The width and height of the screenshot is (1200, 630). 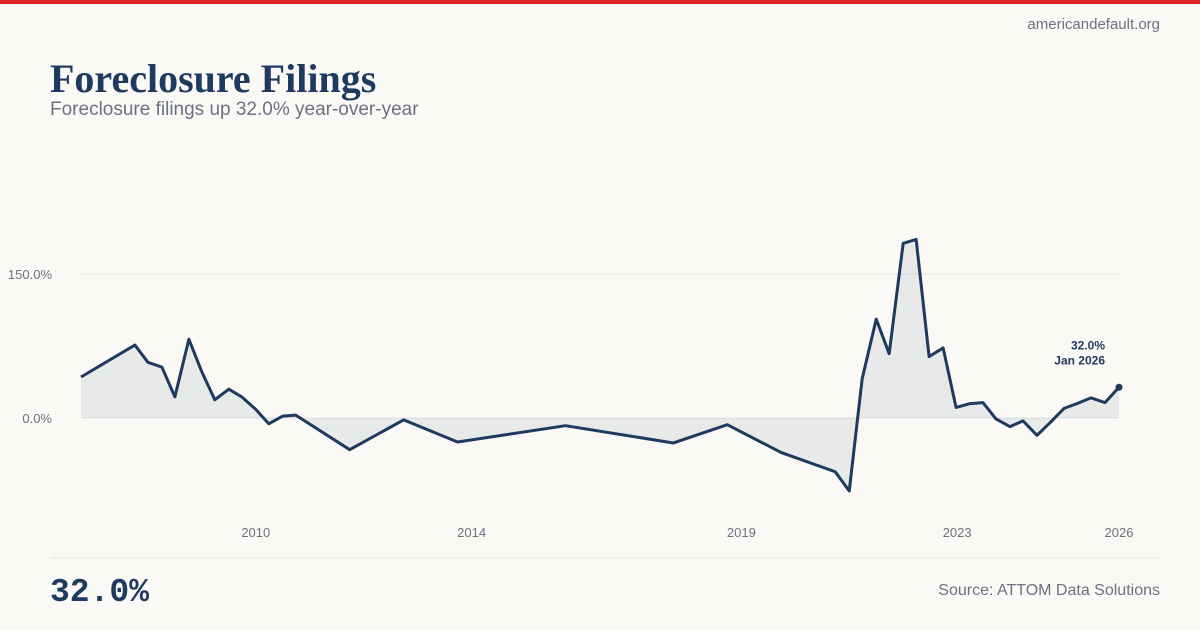 What do you see at coordinates (741, 532) in the screenshot?
I see `x-tick-label: 2019` at bounding box center [741, 532].